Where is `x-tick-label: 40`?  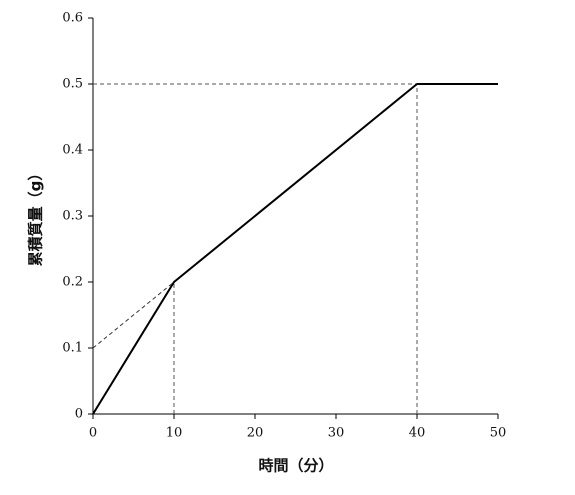 x-tick-label: 40 is located at coordinates (417, 433).